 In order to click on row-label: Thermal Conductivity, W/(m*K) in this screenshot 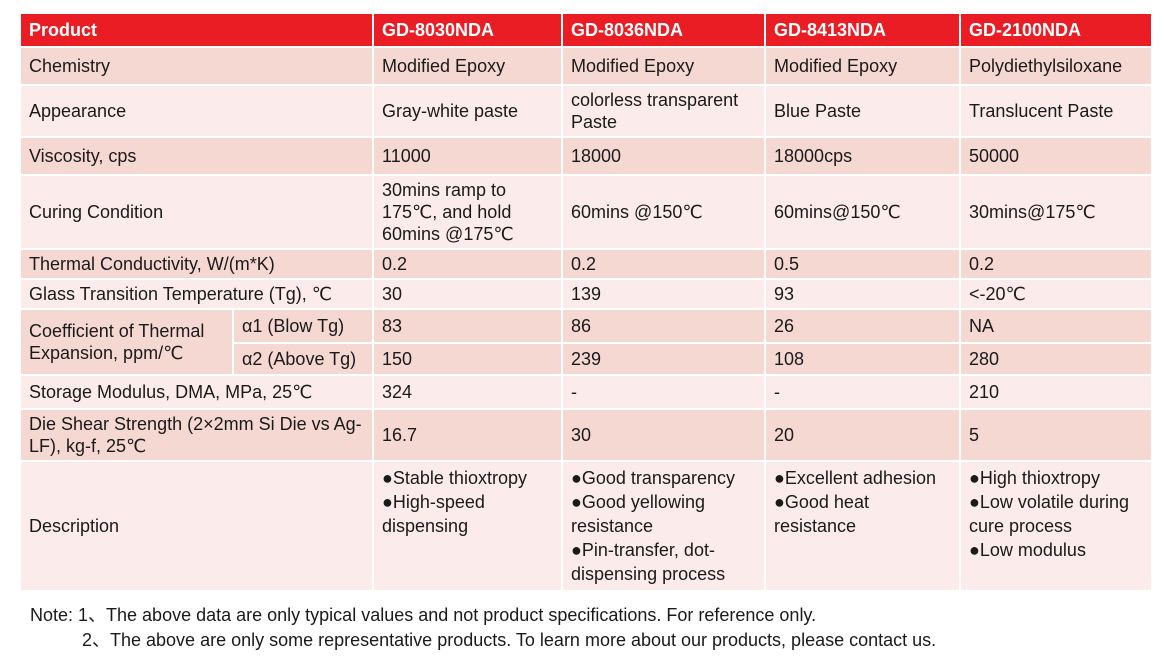, I will do `click(196, 264)`.